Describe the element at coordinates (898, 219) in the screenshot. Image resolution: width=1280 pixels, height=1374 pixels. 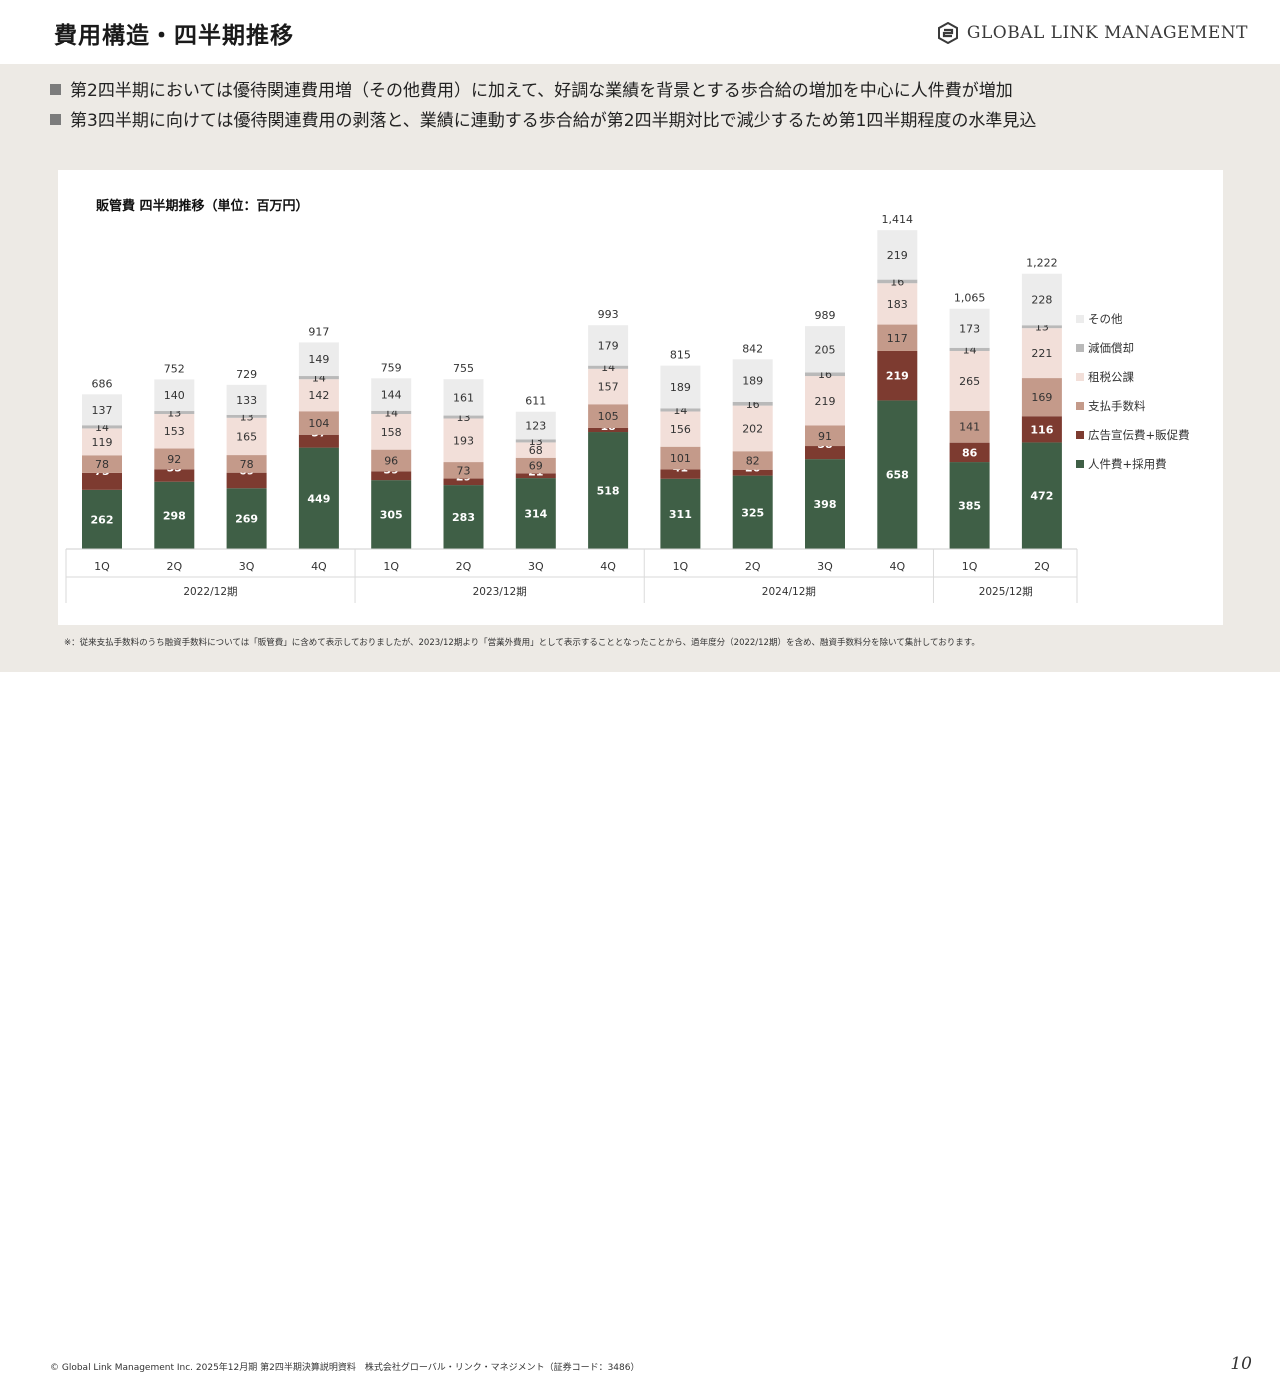
I see `total-label: 1,414` at that location.